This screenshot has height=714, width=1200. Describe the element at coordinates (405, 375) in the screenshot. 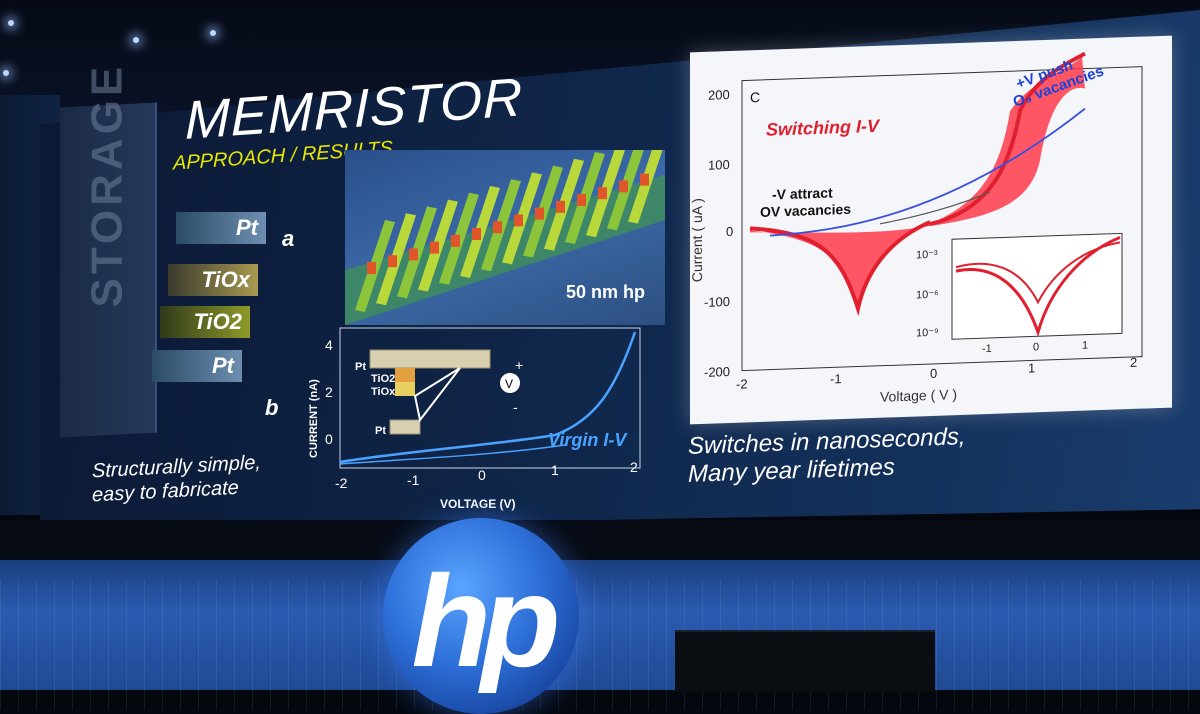

I see `device-tio2` at that location.